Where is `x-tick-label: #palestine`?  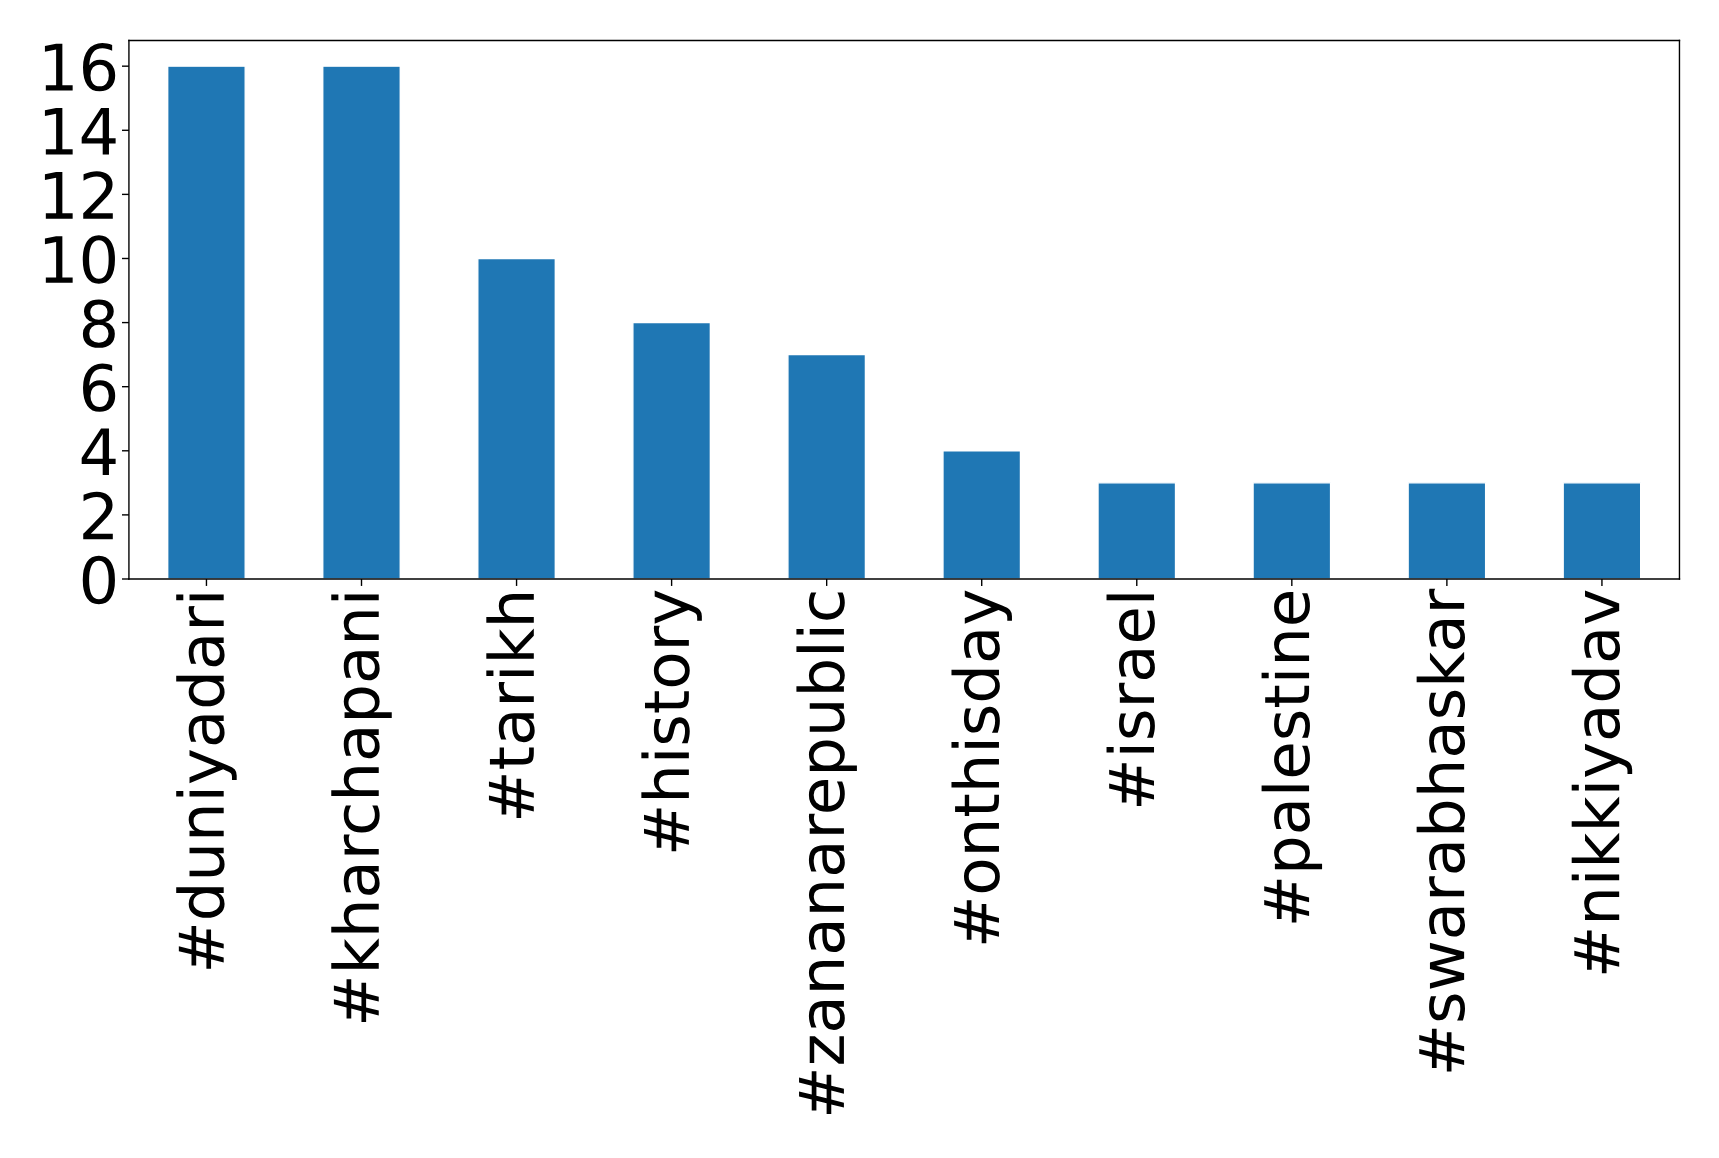
x-tick-label: #palestine is located at coordinates (1292, 757).